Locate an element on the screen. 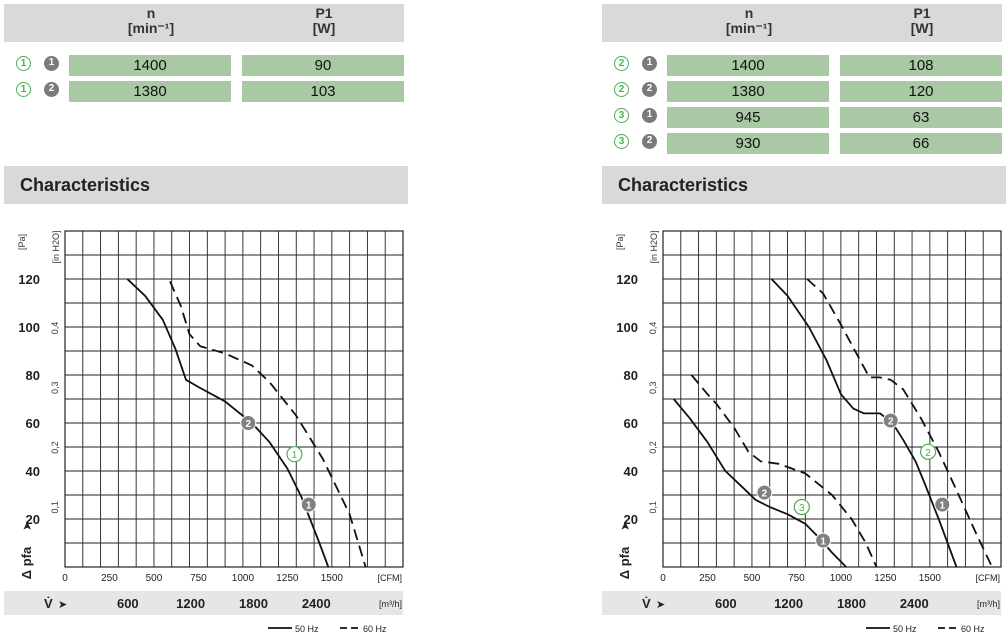  power-value: 103 is located at coordinates (323, 91).